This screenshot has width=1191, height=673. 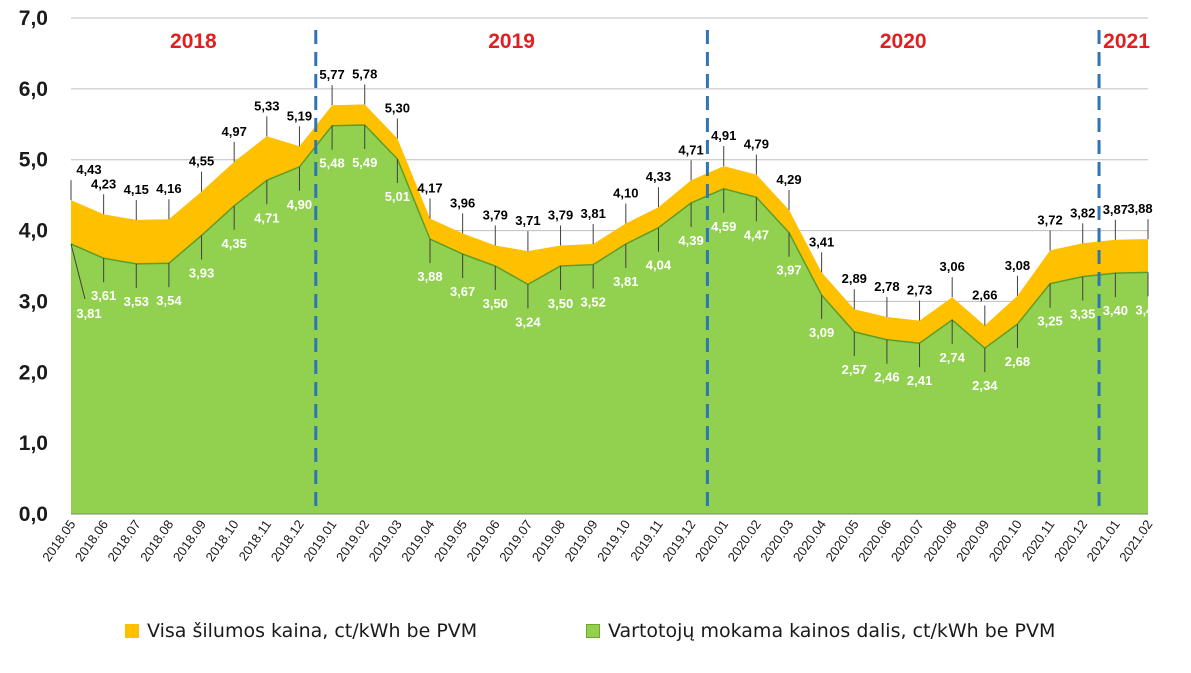 I want to click on total-price-data-label: 4,79, so click(x=756, y=144).